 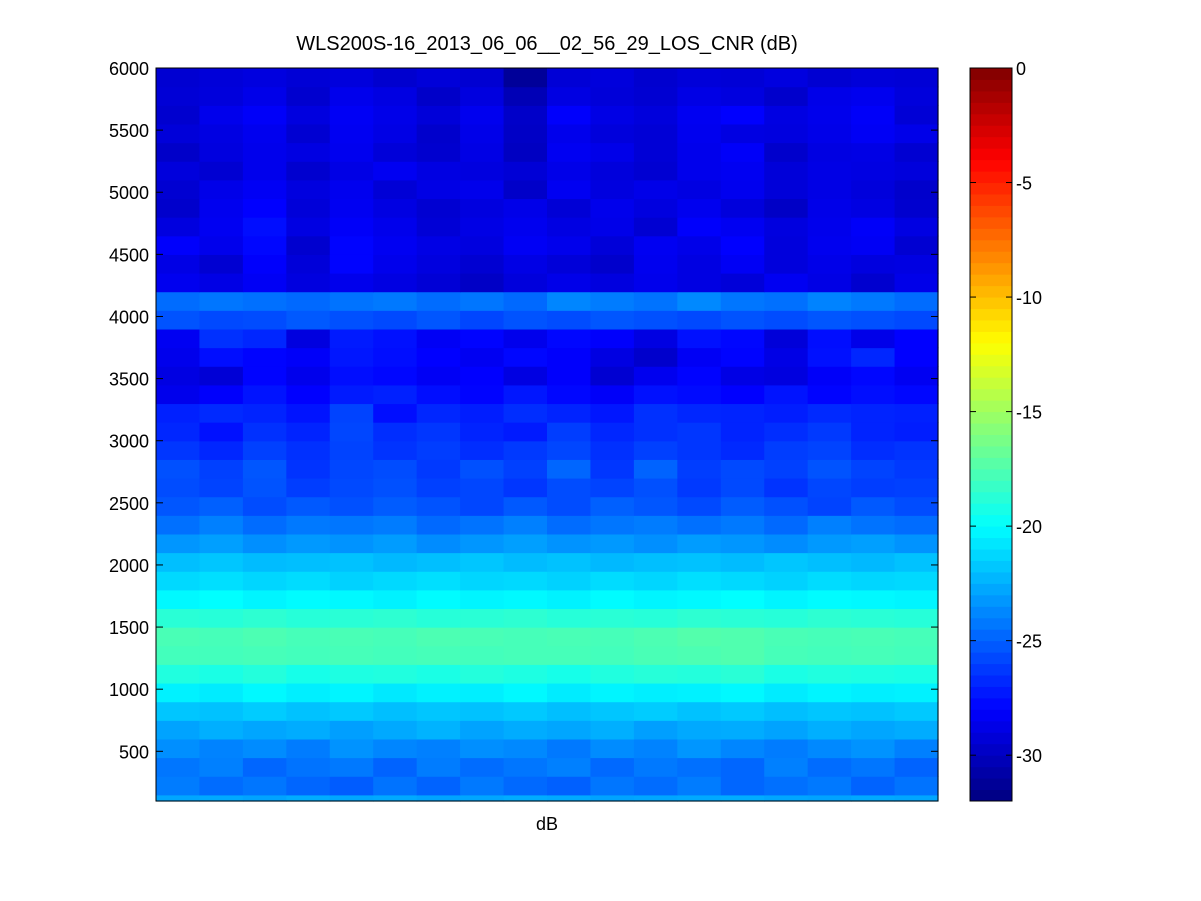 I want to click on y-tick-label: 4000, so click(x=129, y=317).